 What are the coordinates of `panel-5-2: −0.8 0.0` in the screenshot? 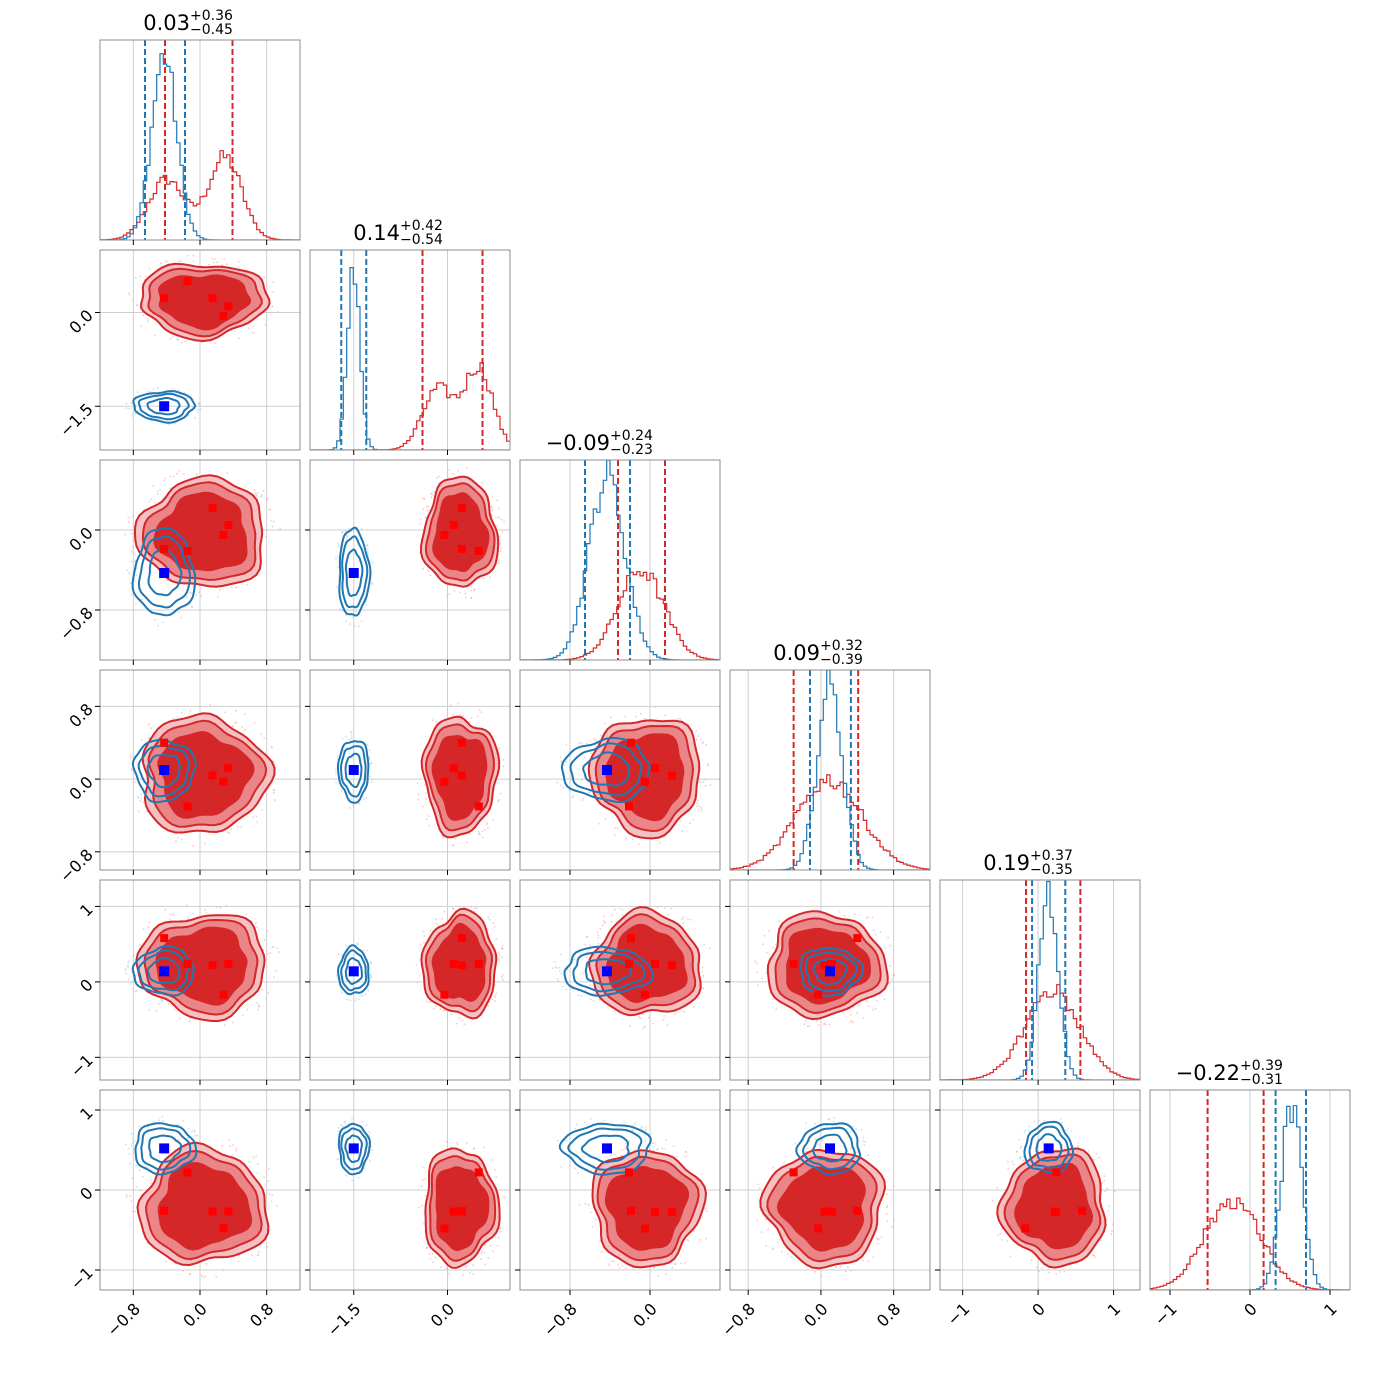 It's located at (618, 1214).